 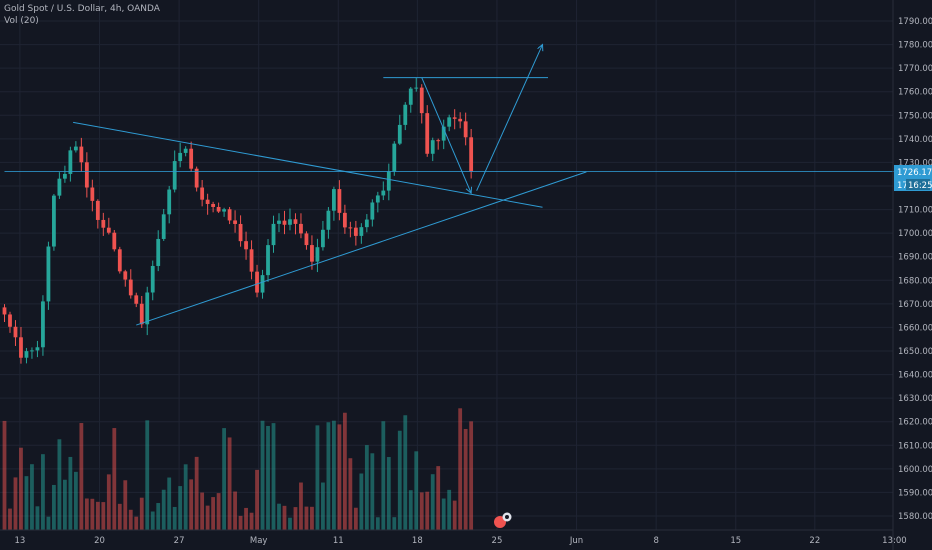 What do you see at coordinates (915, 211) in the screenshot?
I see `price-tick-label: 1710.000` at bounding box center [915, 211].